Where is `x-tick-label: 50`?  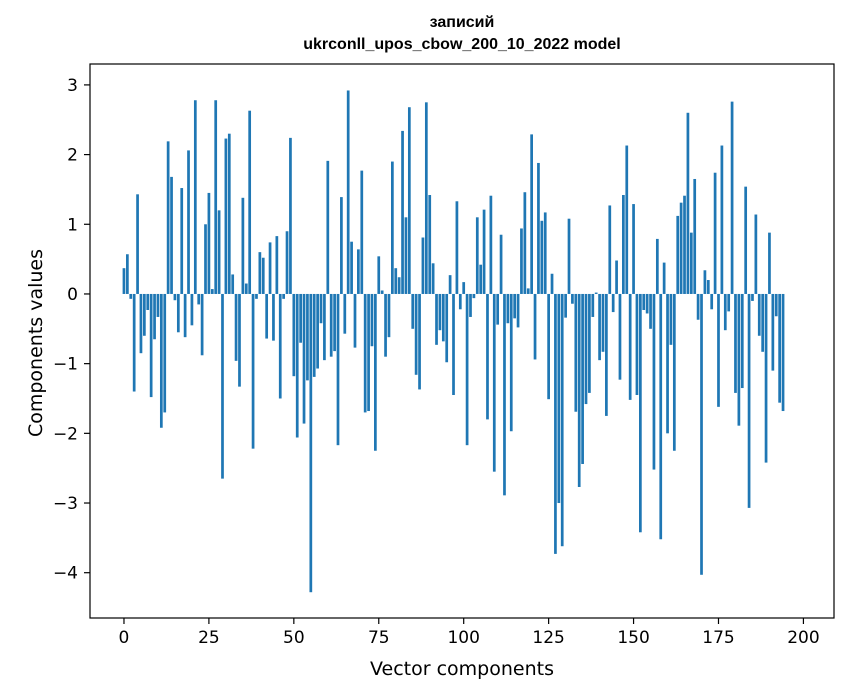
x-tick-label: 50 is located at coordinates (294, 638).